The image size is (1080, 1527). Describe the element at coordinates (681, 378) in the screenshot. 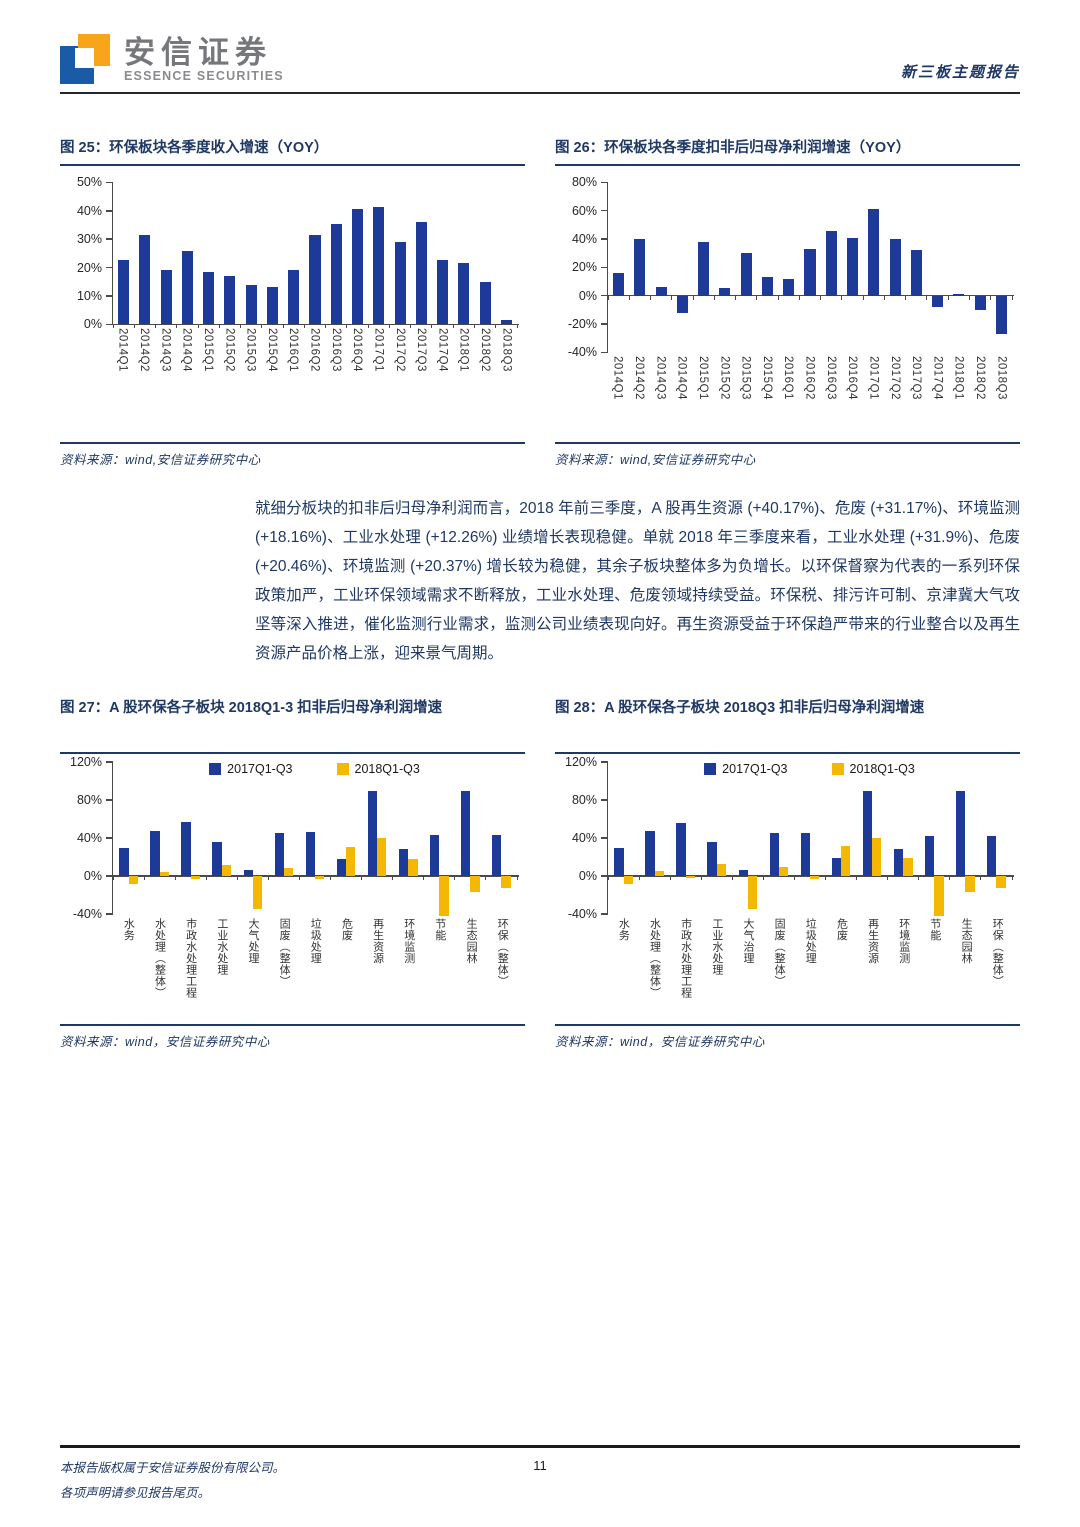

I see `x-tick-label: 2014Q4` at that location.